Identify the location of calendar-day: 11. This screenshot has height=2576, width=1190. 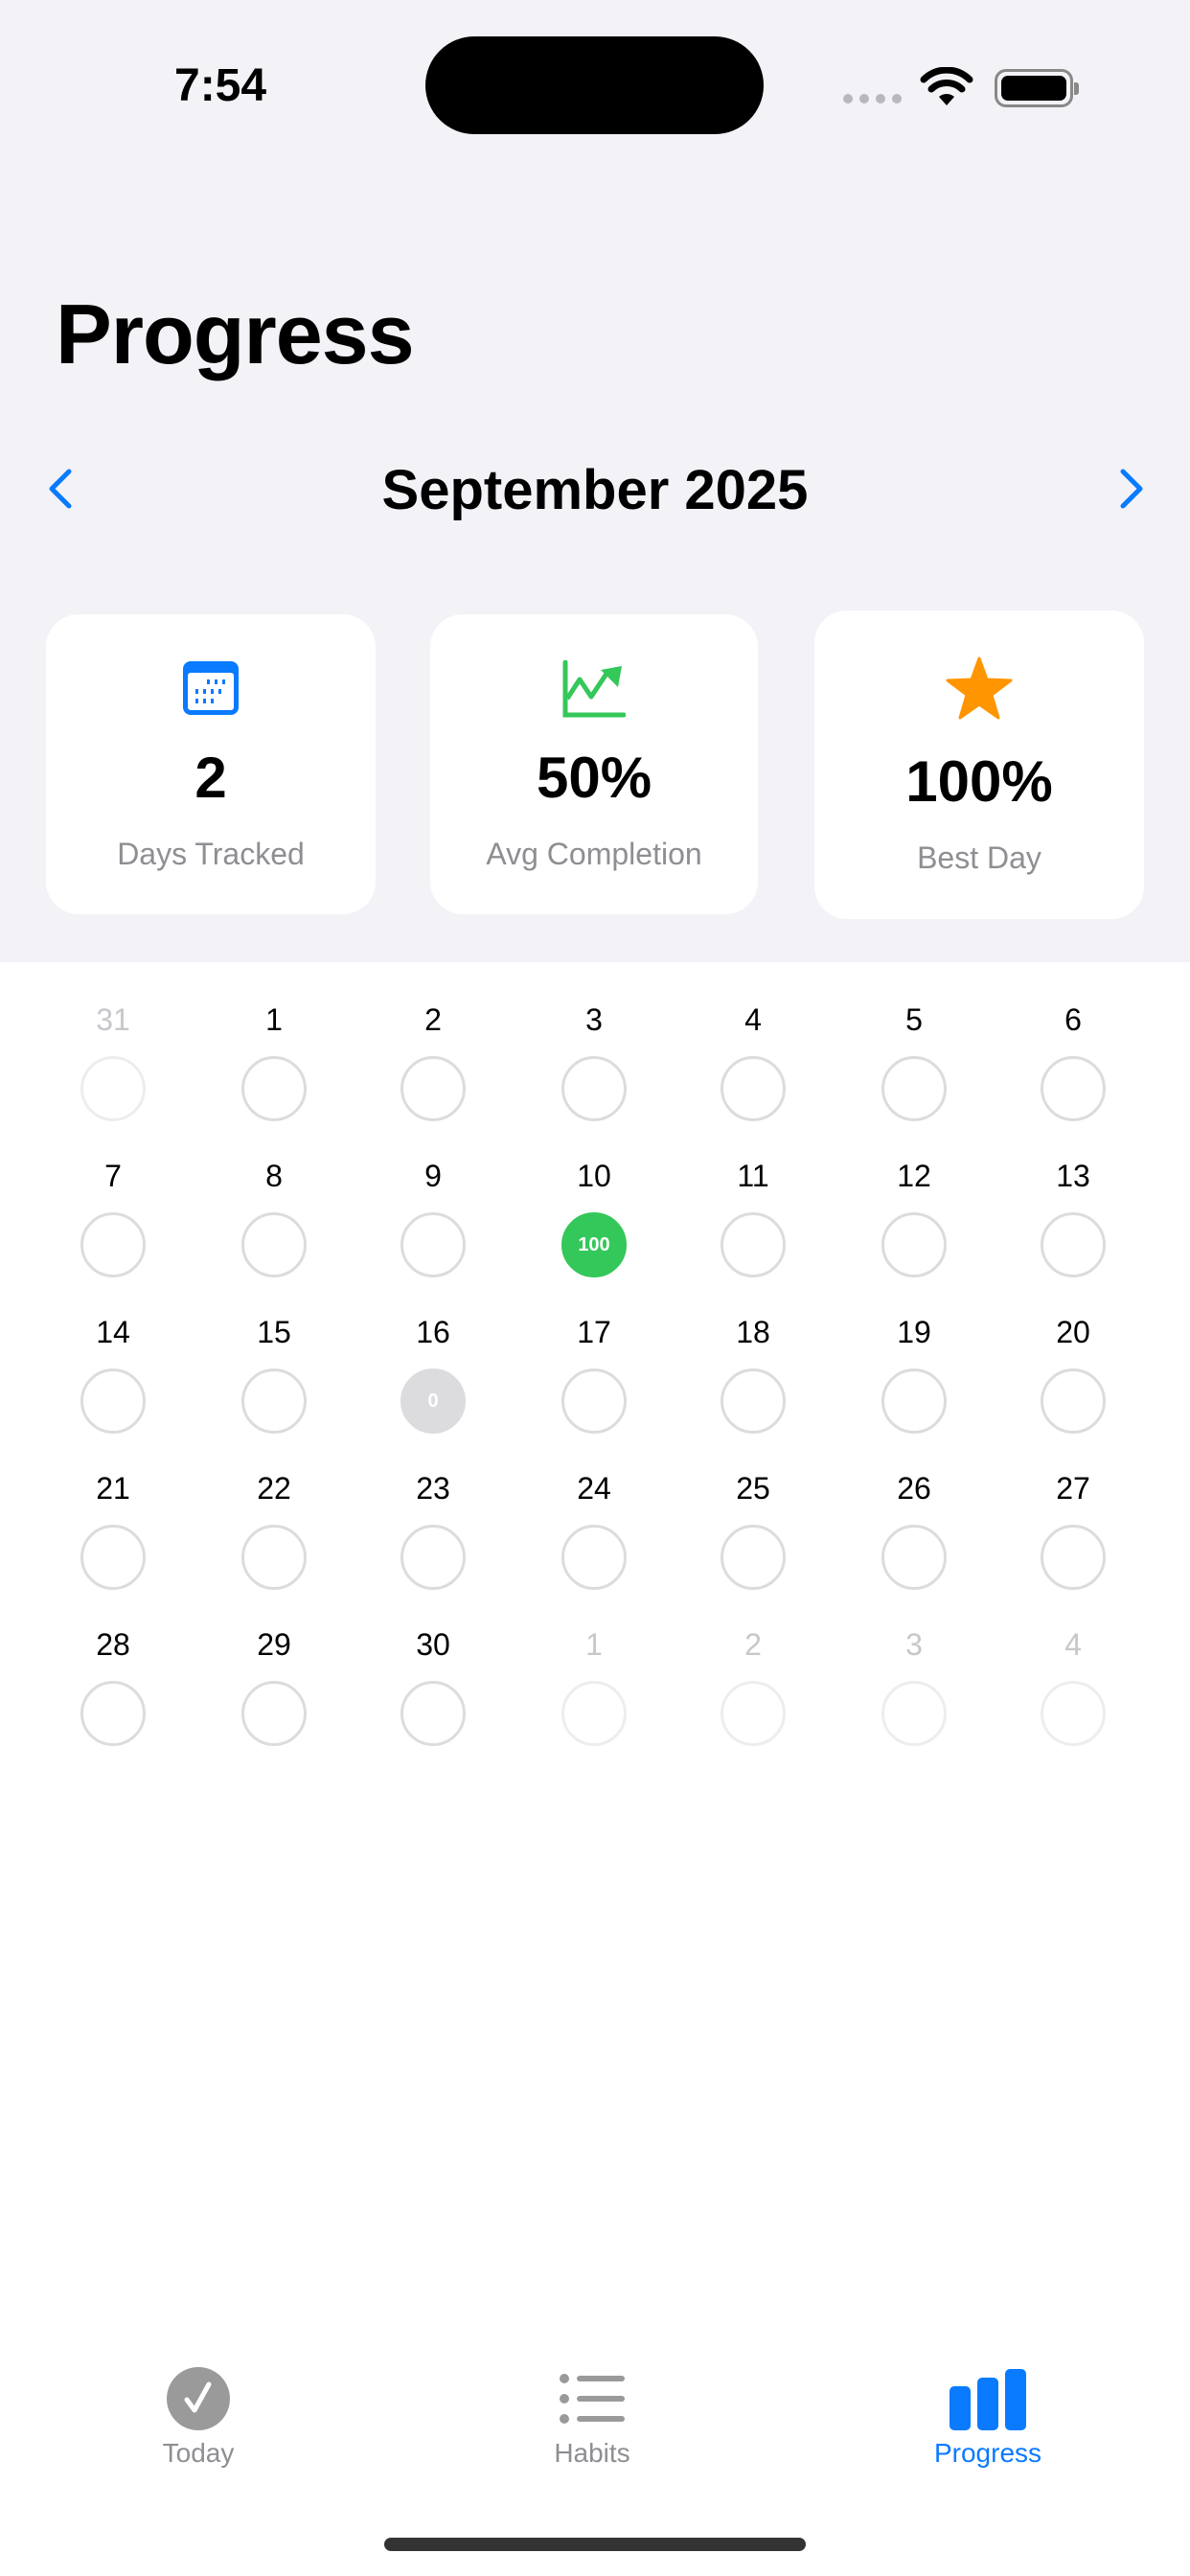
(753, 1215).